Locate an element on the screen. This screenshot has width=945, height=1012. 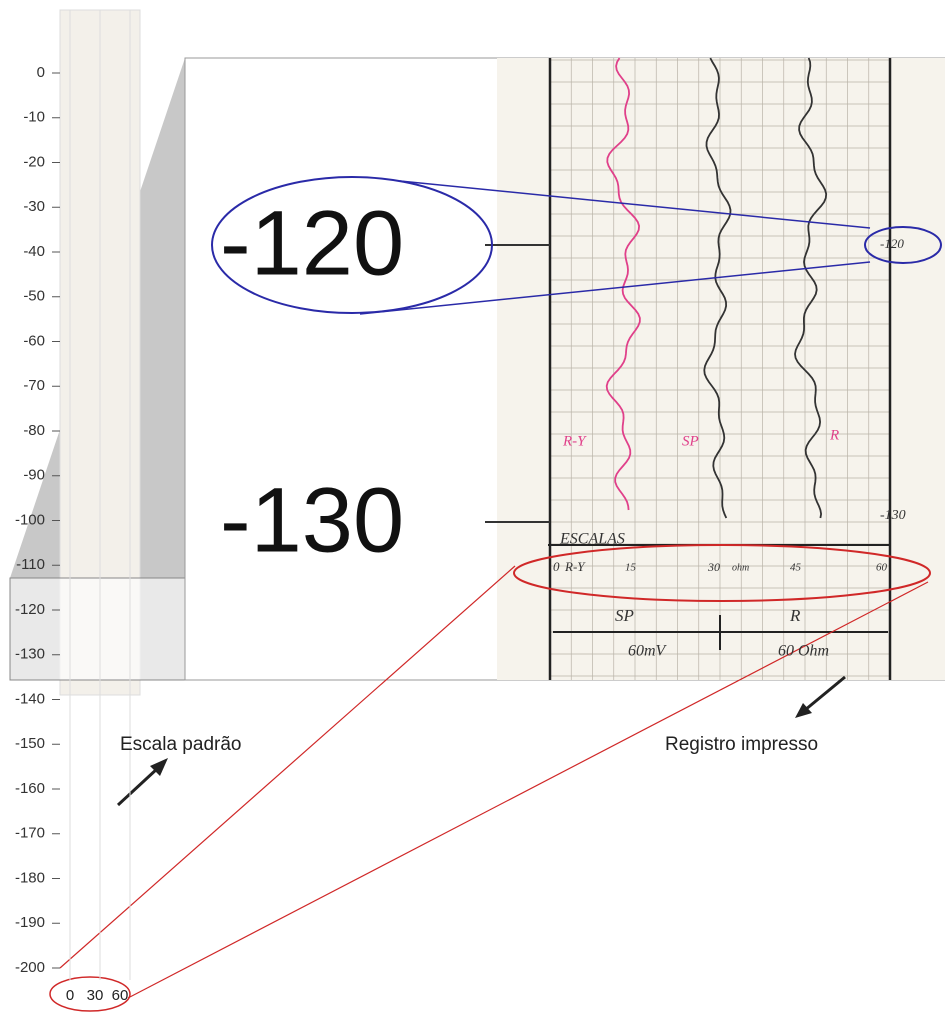
depth-label: -180 is located at coordinates (30, 877).